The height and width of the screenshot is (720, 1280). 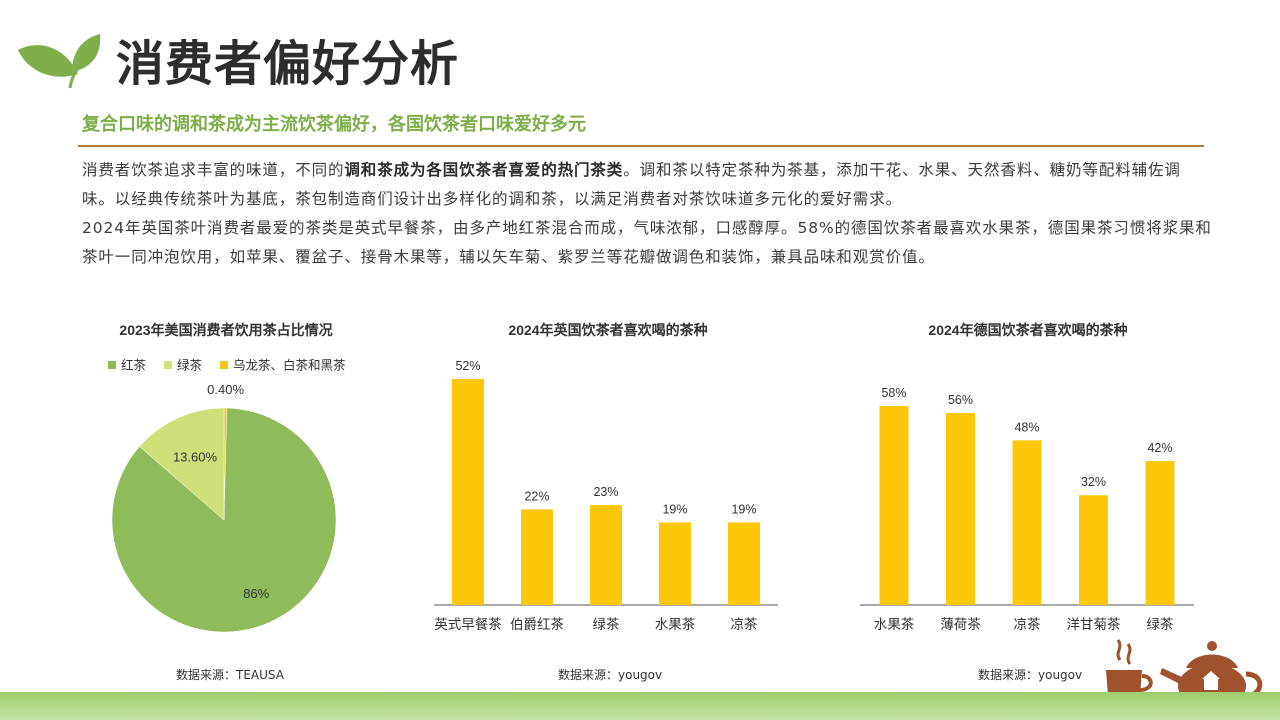 I want to click on data-label: 86%, so click(x=256, y=593).